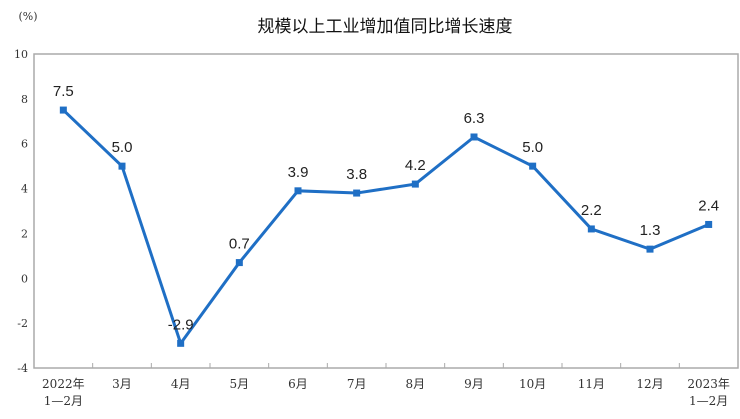 The image size is (740, 419). Describe the element at coordinates (63, 91) in the screenshot. I see `data-label: 7.5` at that location.